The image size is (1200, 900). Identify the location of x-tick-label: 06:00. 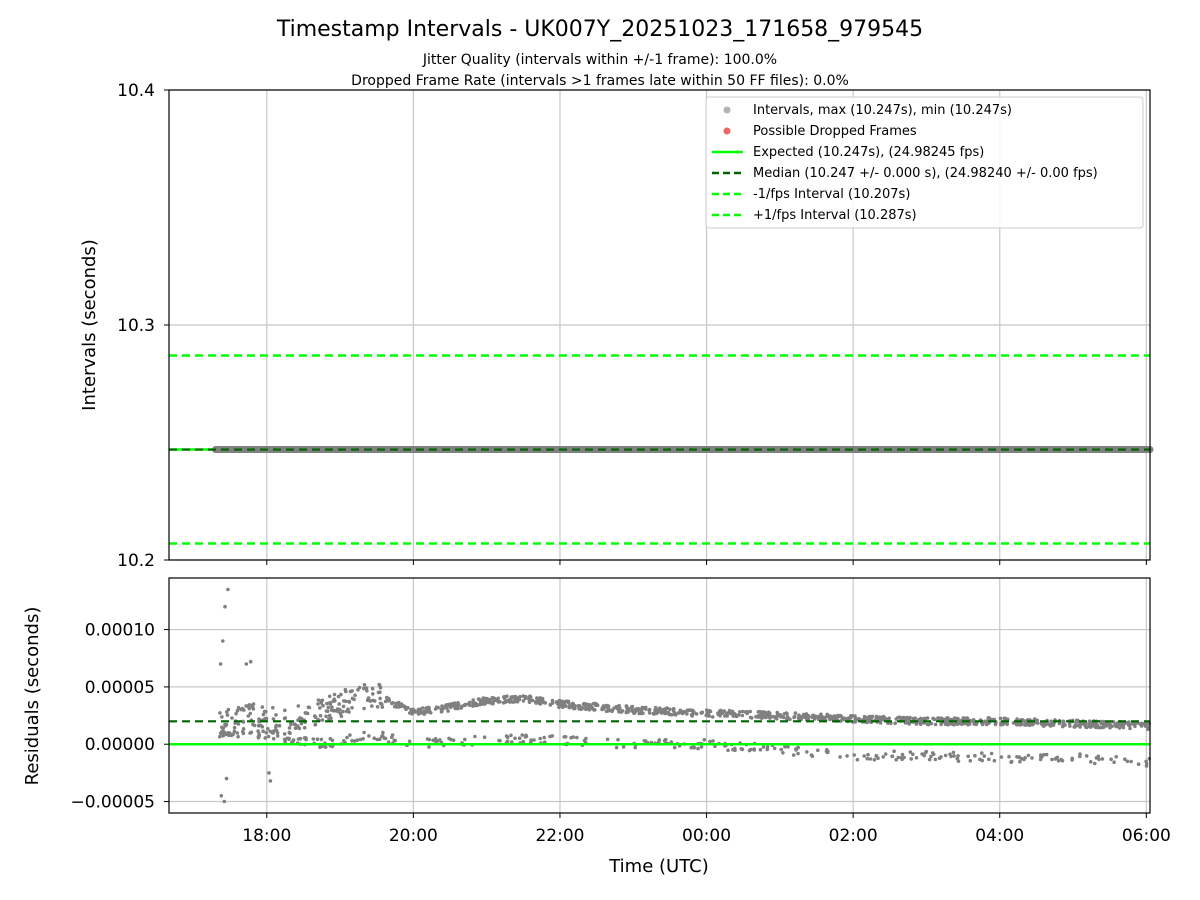
(1146, 836).